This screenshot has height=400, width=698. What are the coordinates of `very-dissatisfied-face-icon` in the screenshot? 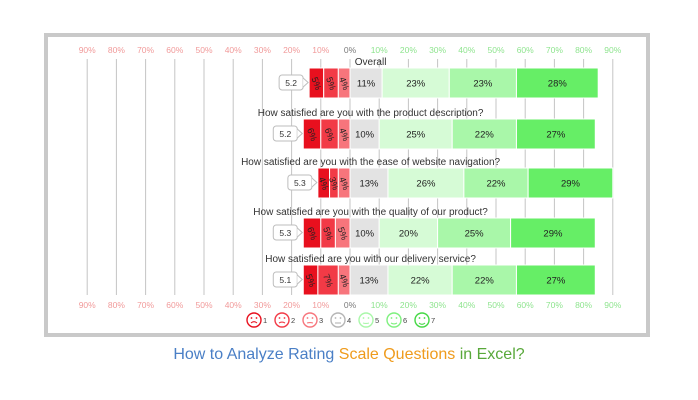 It's located at (254, 320).